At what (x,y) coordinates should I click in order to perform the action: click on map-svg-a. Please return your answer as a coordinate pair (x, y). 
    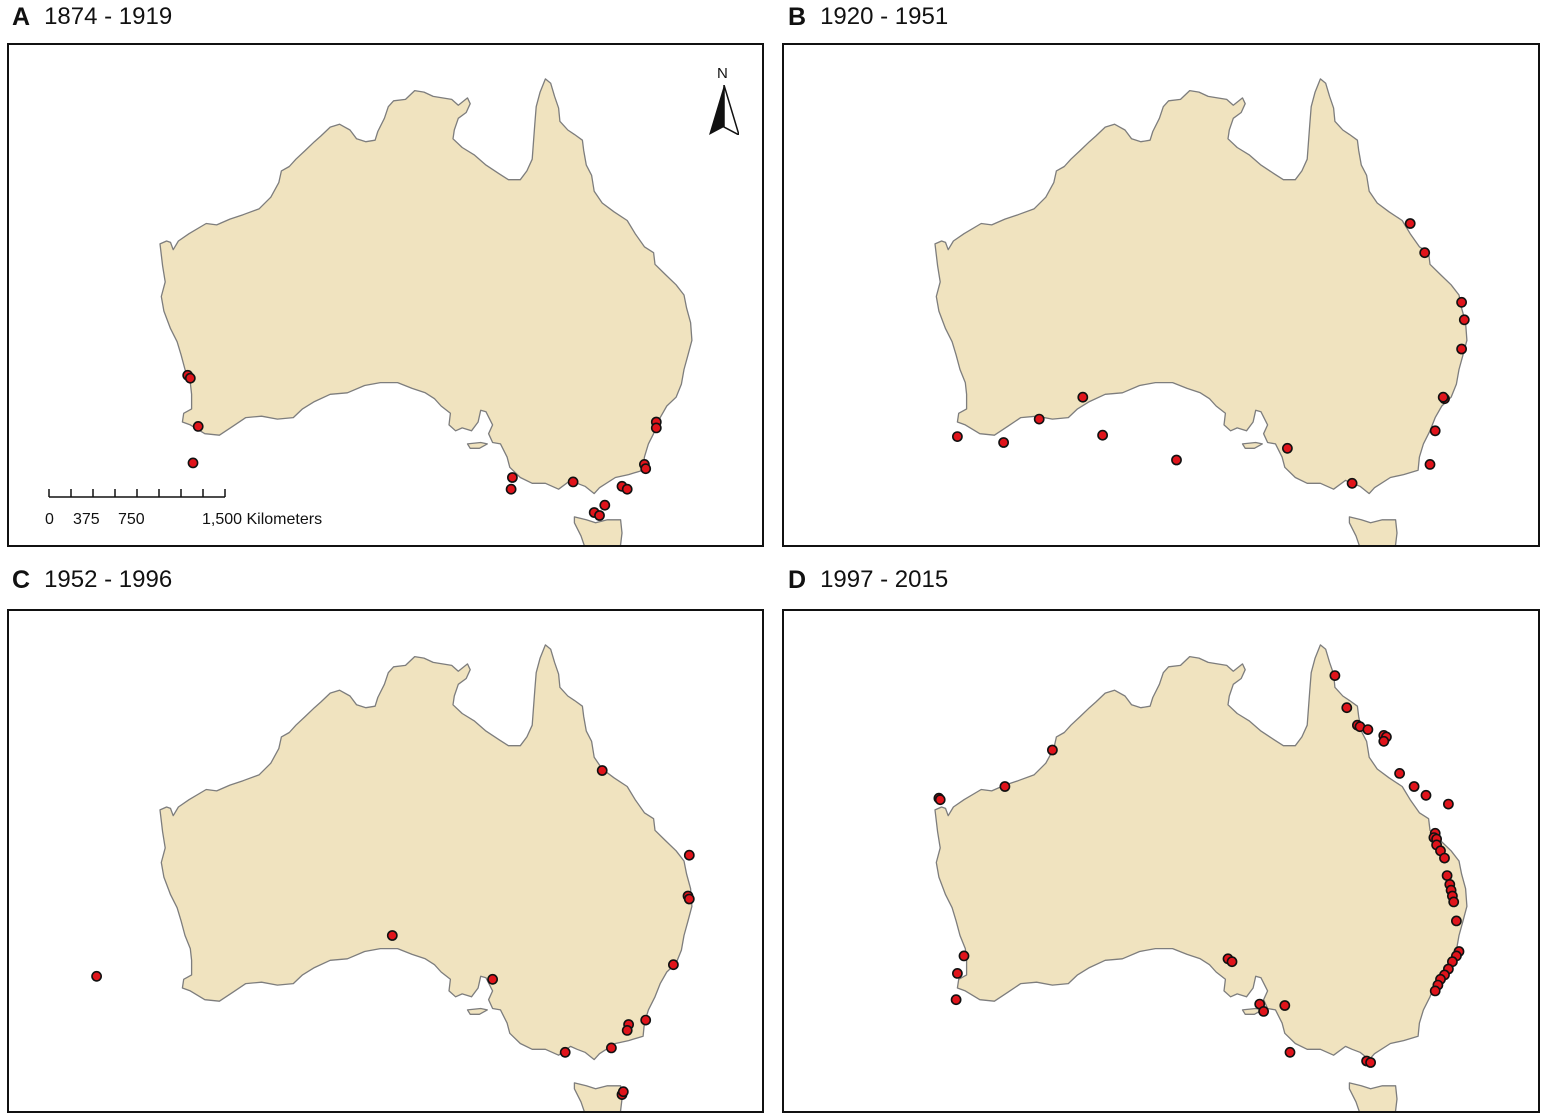
    Looking at the image, I should click on (426, 311).